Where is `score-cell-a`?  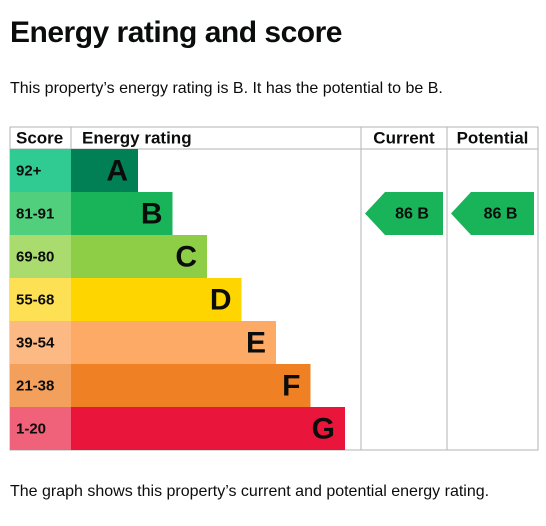
score-cell-a is located at coordinates (40, 170).